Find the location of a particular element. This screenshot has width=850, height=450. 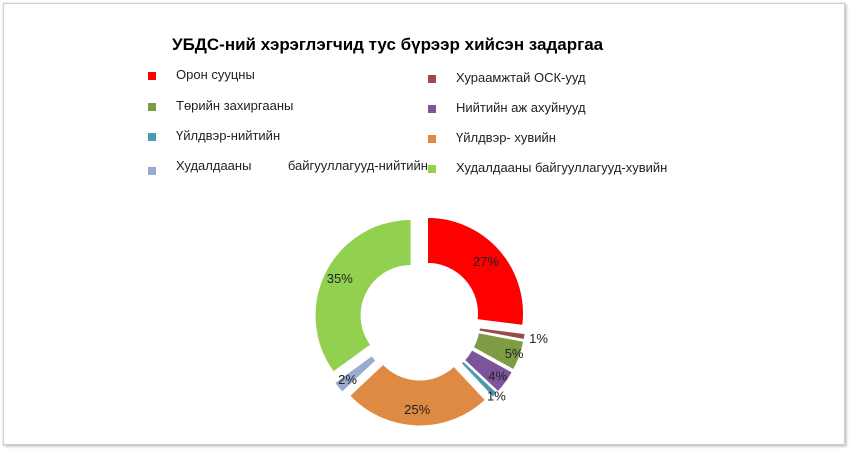

data-label-5: 25% is located at coordinates (417, 409).